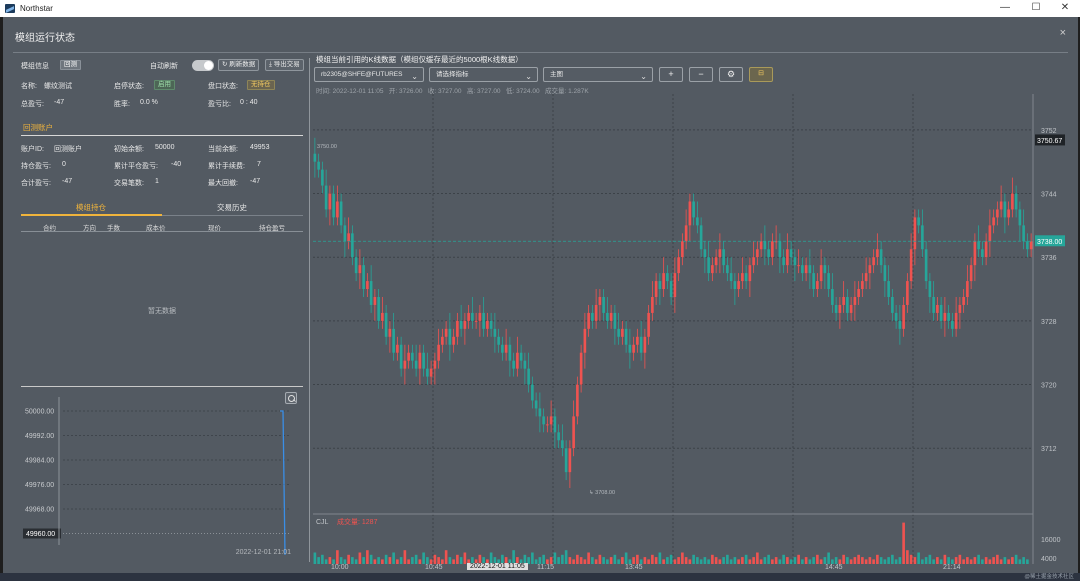 The height and width of the screenshot is (581, 1080). I want to click on chart-toolbar: rb2305@SHFE@FUTURES ⌄ 请选择指标 ⌄ 主图 ⌄ + − ⚙ ⊟, so click(693, 75).